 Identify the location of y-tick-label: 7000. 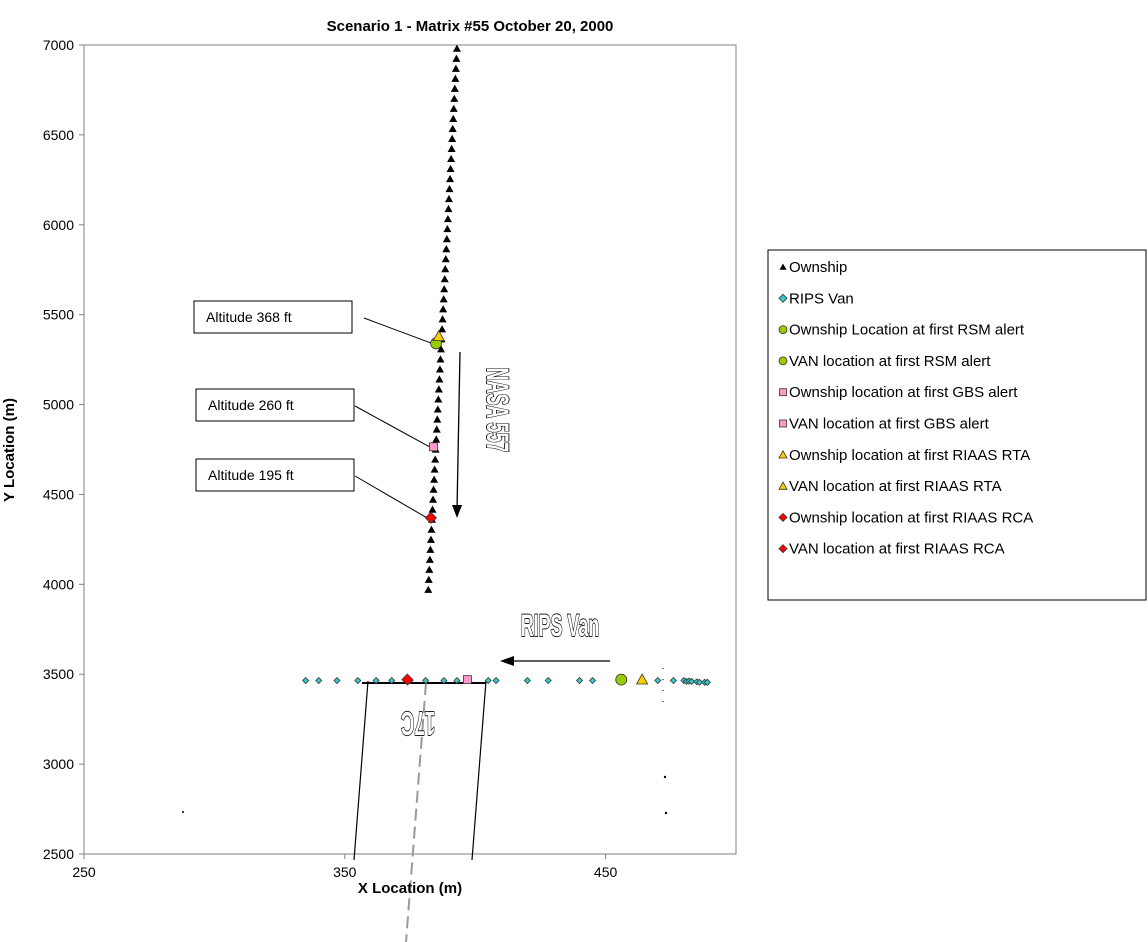
(58, 45).